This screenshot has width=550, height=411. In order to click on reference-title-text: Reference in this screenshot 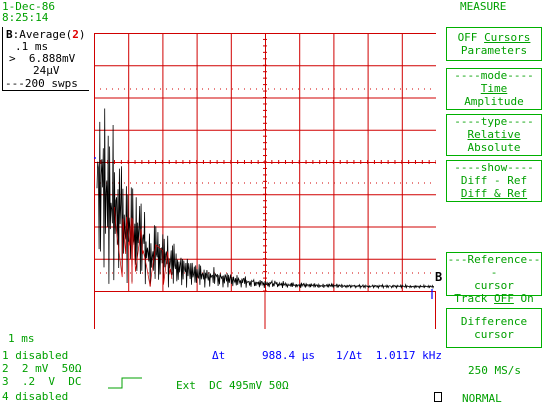, I will do `click(497, 259)`.